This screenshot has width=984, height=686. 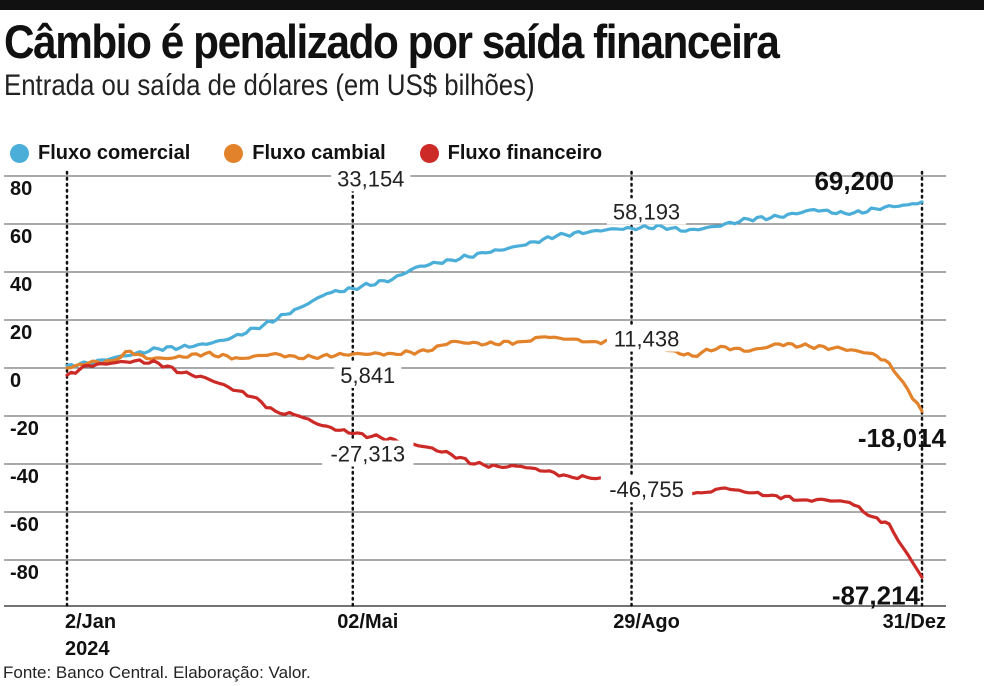 What do you see at coordinates (87, 649) in the screenshot?
I see `x-tick-year-label: 2024` at bounding box center [87, 649].